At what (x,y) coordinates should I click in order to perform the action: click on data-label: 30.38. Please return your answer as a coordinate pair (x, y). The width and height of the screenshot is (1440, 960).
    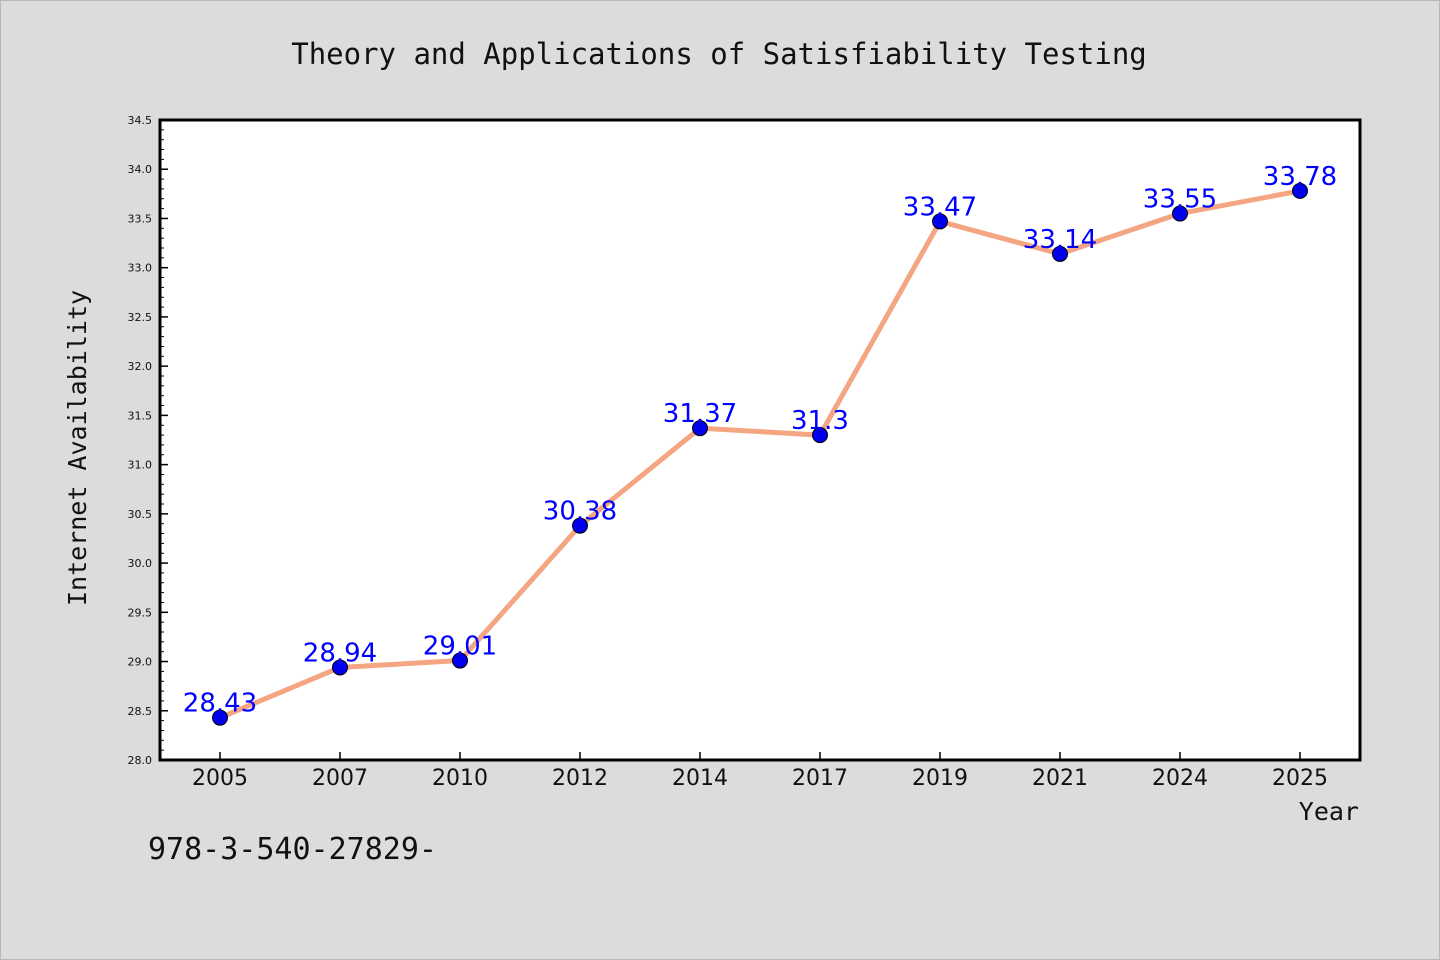
    Looking at the image, I should click on (580, 512).